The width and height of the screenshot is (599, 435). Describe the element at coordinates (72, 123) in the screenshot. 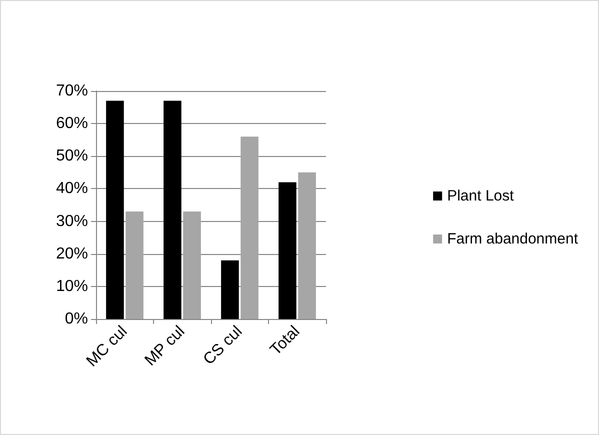

I see `y-tick-label: 60%` at that location.